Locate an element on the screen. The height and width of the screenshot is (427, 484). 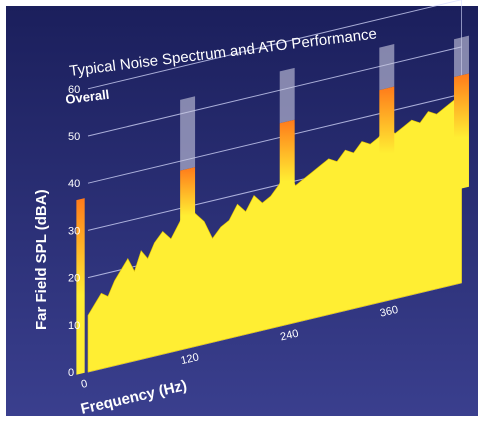
x-tick-label-1: 120 is located at coordinates (190, 359).